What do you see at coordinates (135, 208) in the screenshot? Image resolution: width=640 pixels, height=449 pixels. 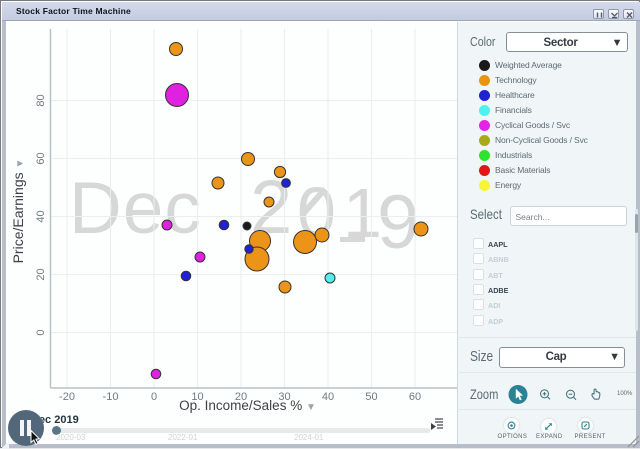 I see `svg-text: Dec` at bounding box center [135, 208].